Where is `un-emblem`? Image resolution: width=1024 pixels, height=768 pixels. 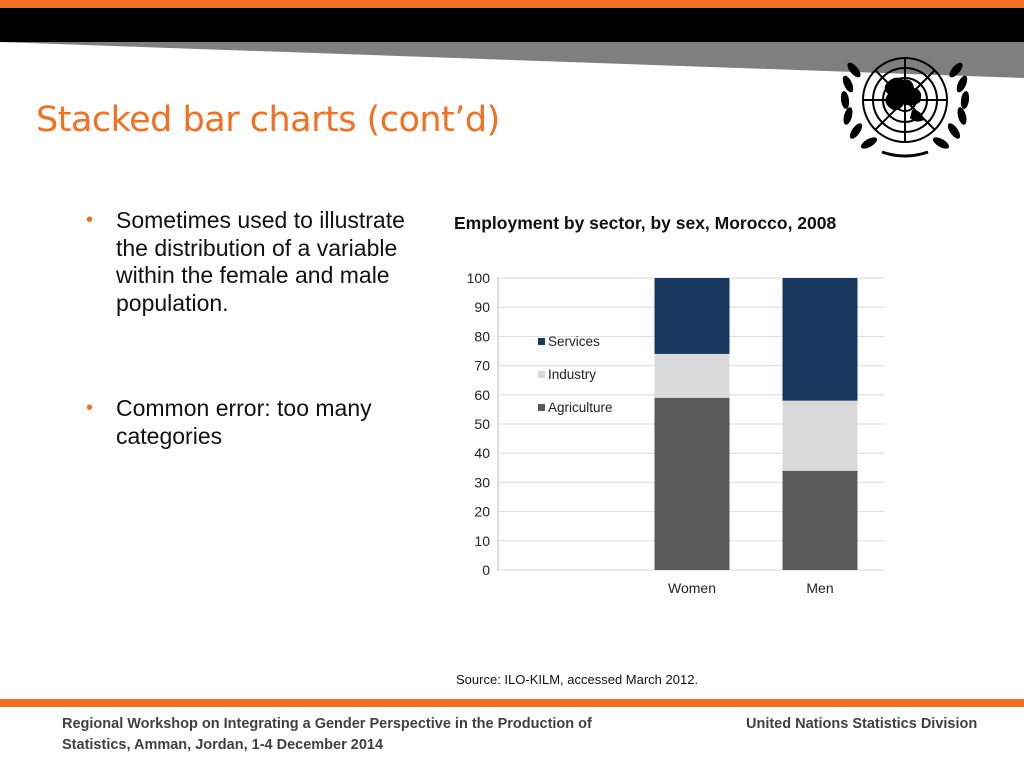 un-emblem is located at coordinates (905, 107).